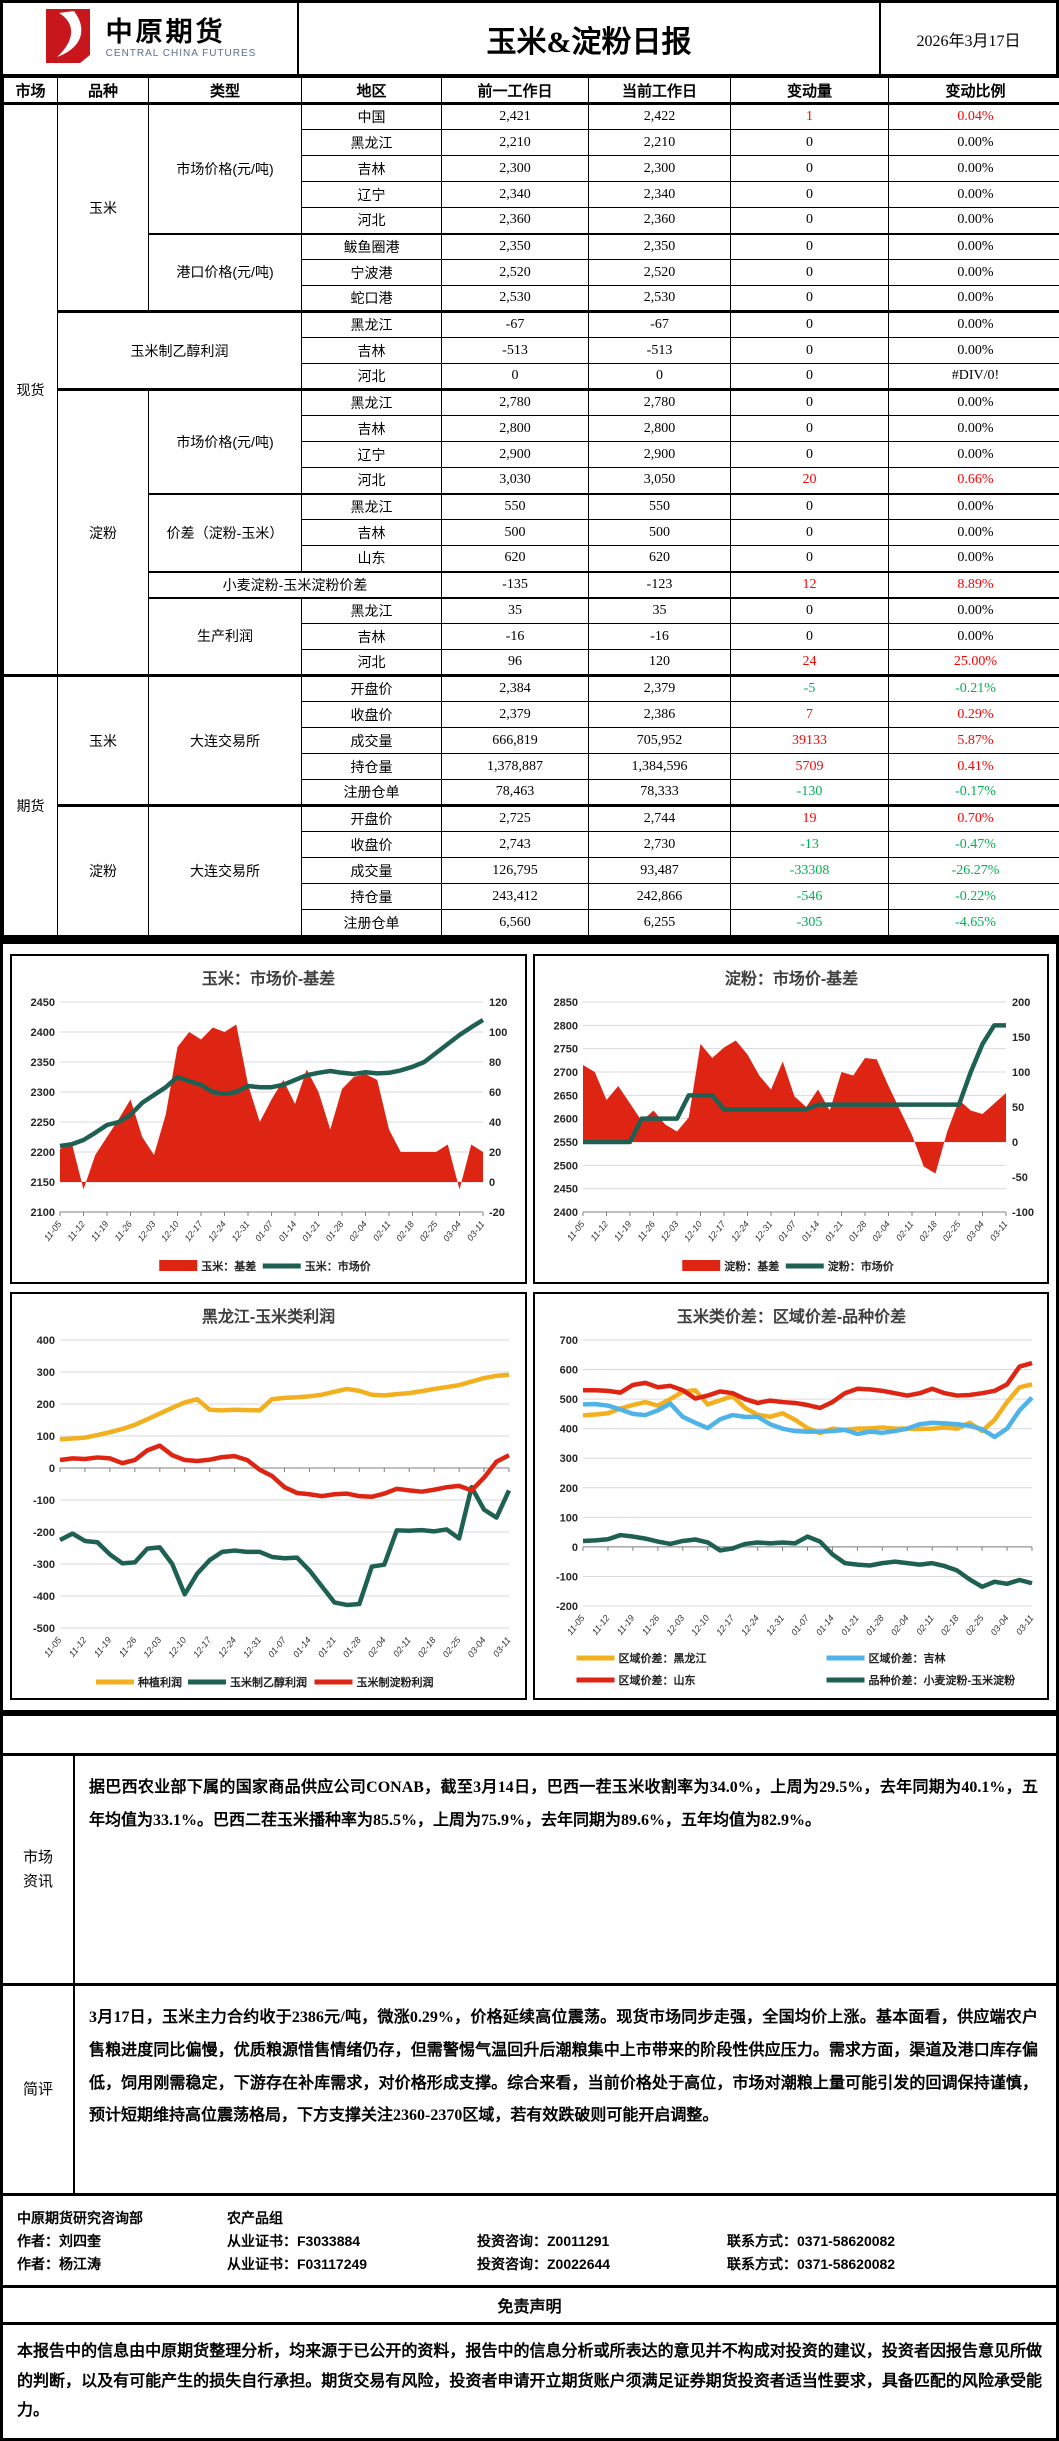  What do you see at coordinates (44, 1565) in the screenshot?
I see `y-axis-tick-label: -300` at bounding box center [44, 1565].